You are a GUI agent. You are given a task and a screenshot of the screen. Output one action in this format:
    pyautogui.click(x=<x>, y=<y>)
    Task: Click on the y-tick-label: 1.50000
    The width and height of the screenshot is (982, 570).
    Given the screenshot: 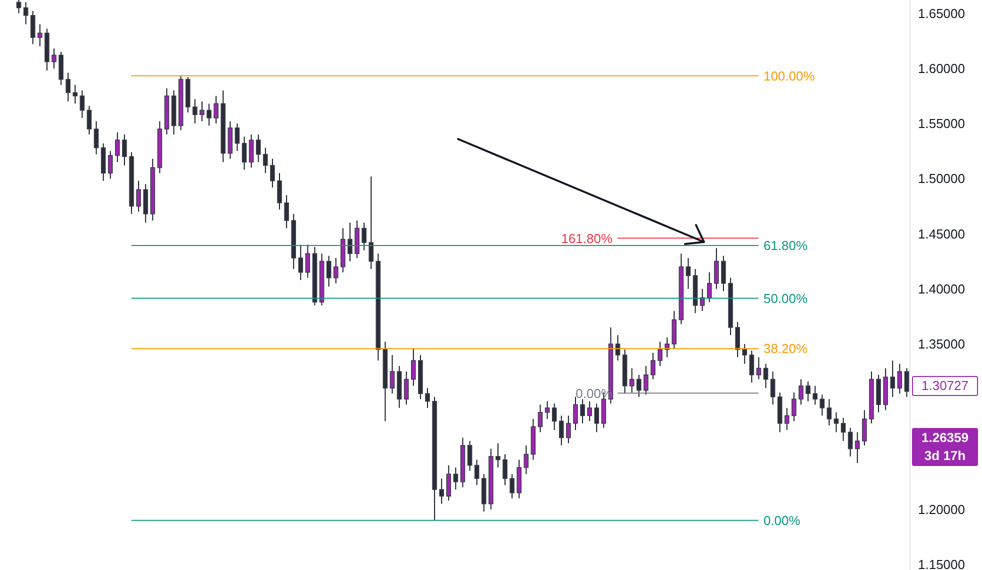 What is the action you would take?
    pyautogui.click(x=941, y=178)
    